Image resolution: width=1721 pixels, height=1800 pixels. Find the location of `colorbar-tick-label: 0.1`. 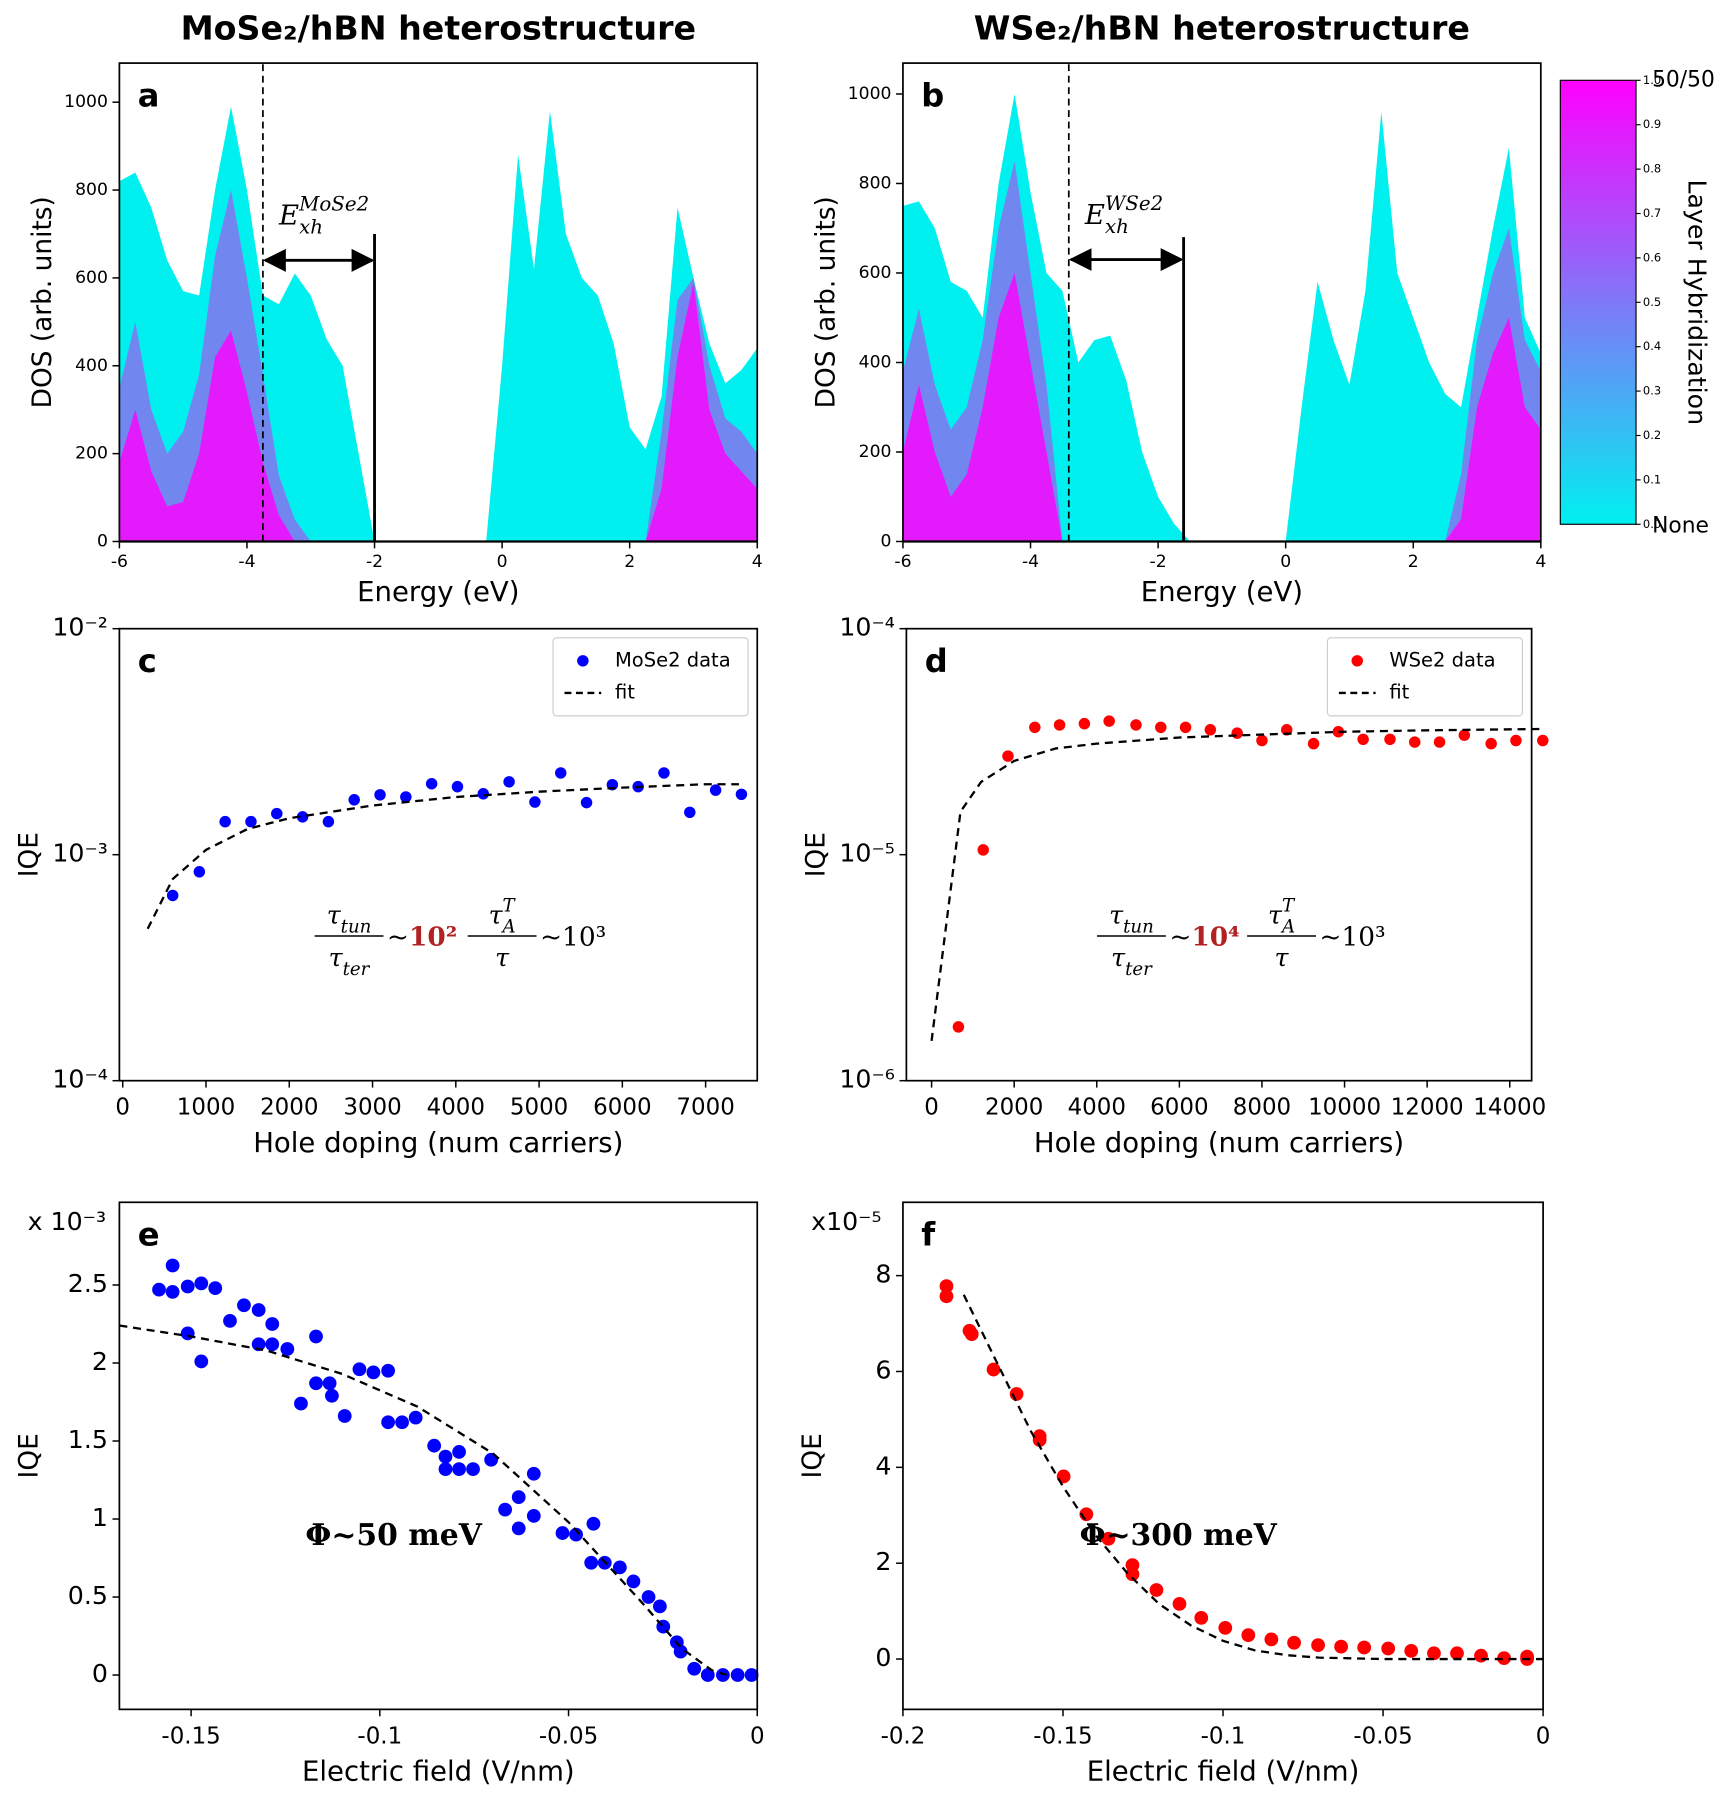

colorbar-tick-label: 0.1 is located at coordinates (1652, 479).